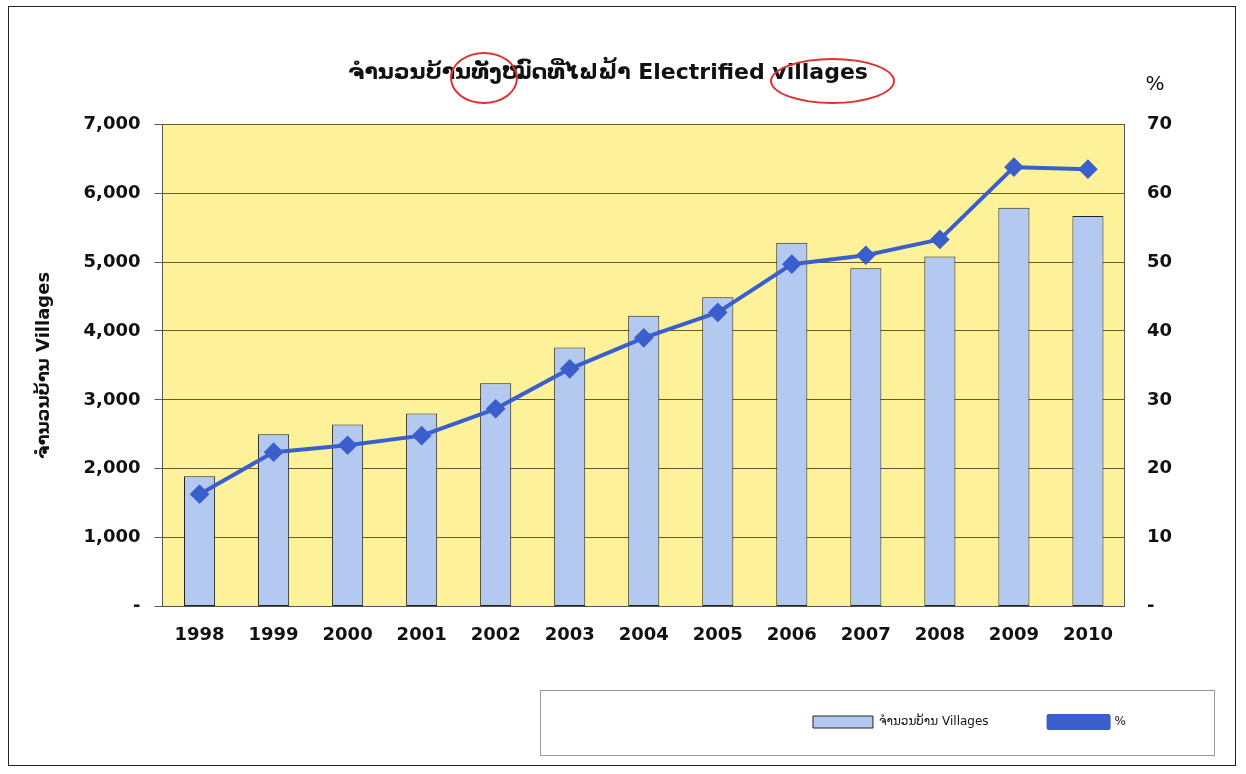 This screenshot has height=774, width=1246. What do you see at coordinates (112, 260) in the screenshot?
I see `y-tick-label: 5,000` at bounding box center [112, 260].